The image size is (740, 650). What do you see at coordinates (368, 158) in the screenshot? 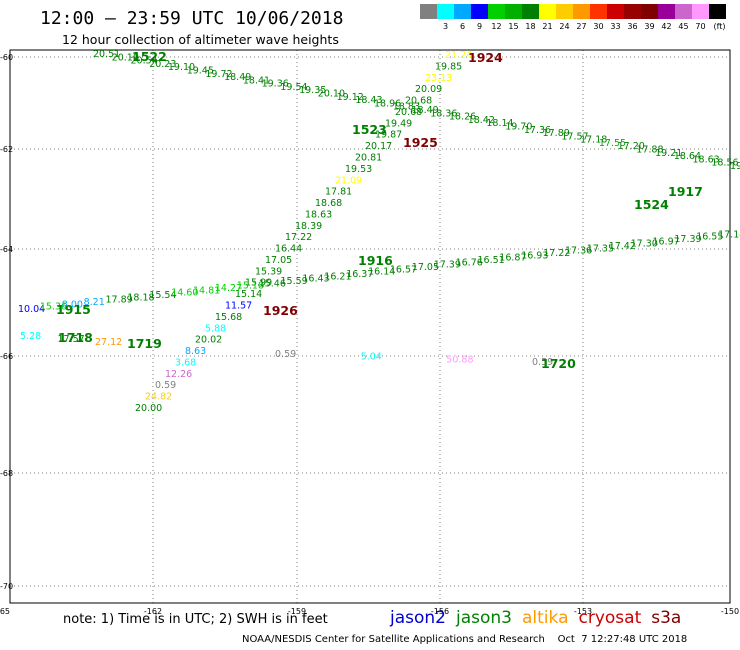
I see `wave-height-value: 20.81` at bounding box center [368, 158].